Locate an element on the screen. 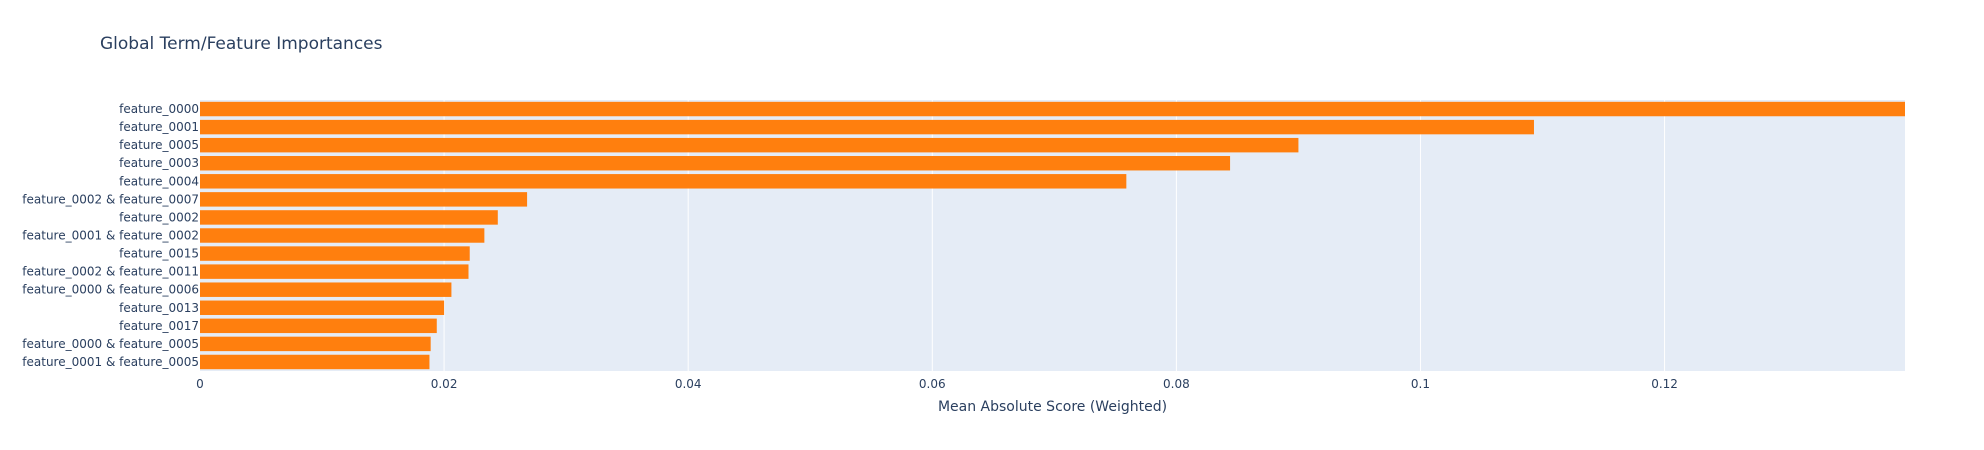  category-label: feature_0000 is located at coordinates (159, 109).